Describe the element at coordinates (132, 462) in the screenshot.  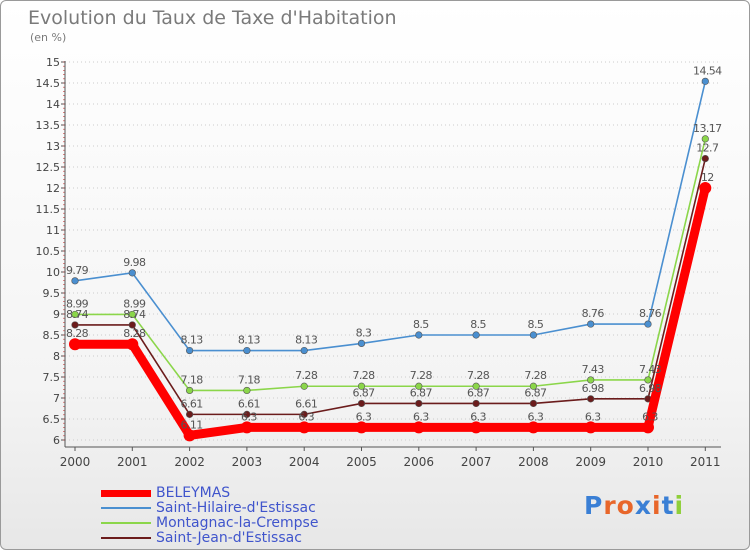
I see `x-tick-label: 2001` at that location.